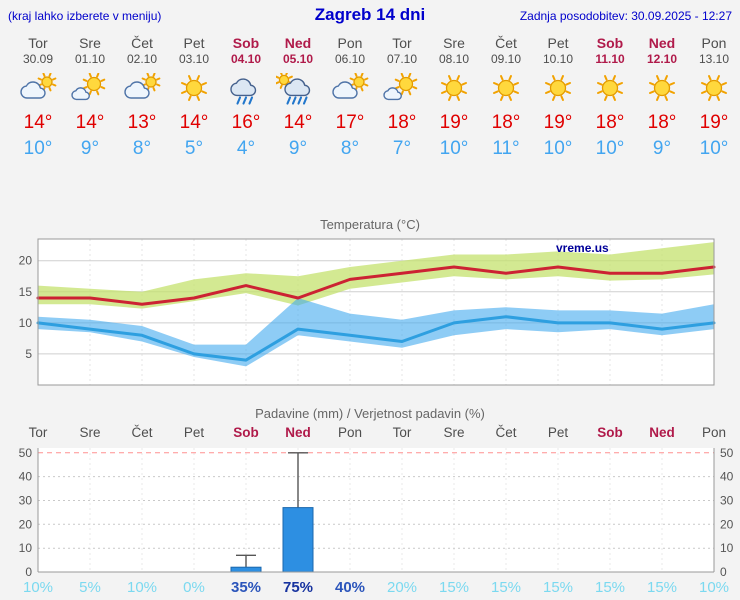 The image size is (740, 600). What do you see at coordinates (142, 43) in the screenshot?
I see `day-name: Čet` at bounding box center [142, 43].